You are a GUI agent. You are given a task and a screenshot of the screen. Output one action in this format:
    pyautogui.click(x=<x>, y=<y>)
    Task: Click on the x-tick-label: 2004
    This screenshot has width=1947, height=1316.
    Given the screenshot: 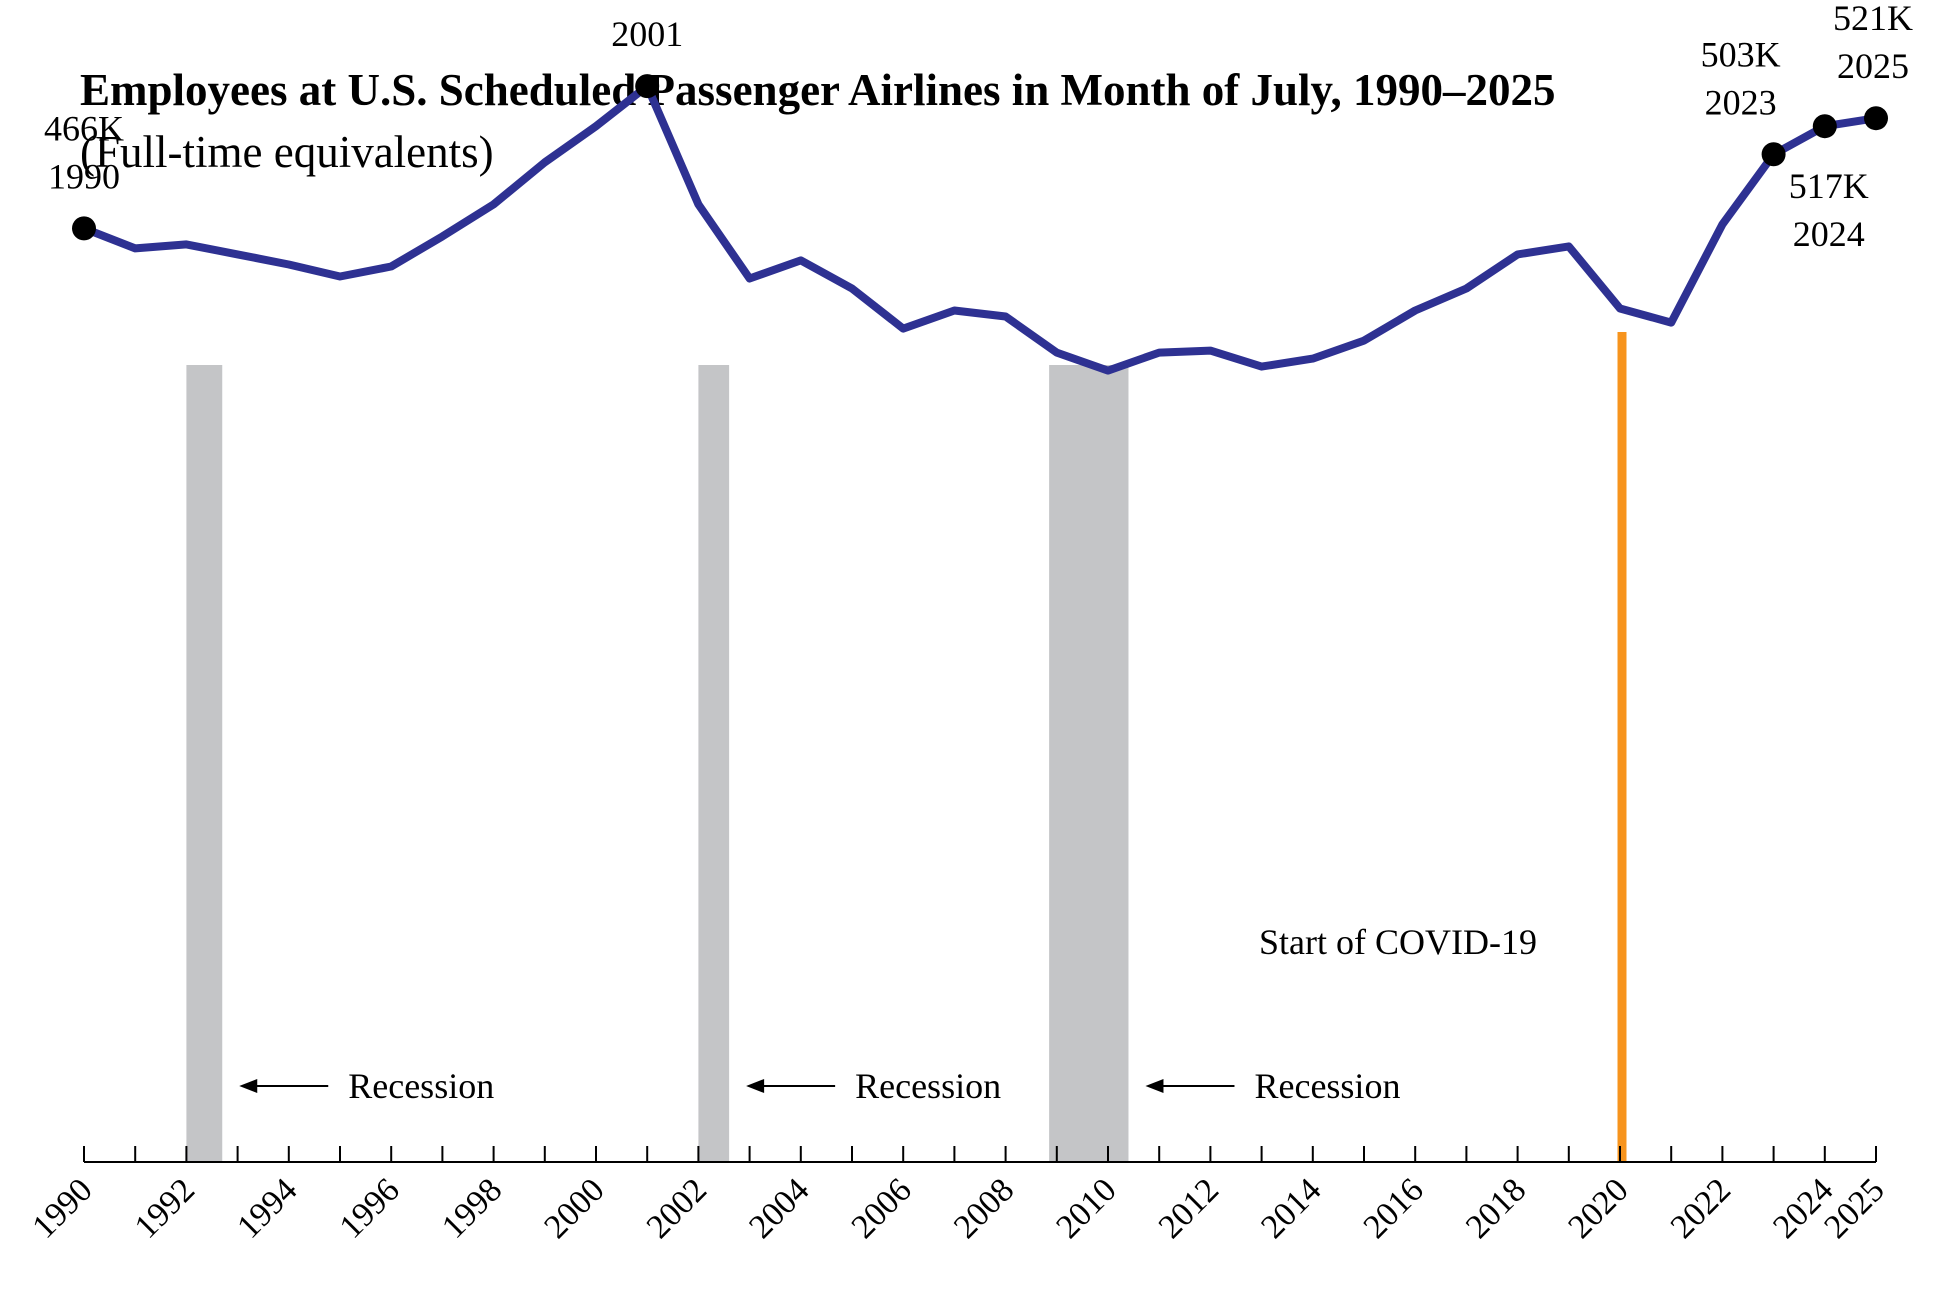 What is the action you would take?
    pyautogui.click(x=779, y=1208)
    